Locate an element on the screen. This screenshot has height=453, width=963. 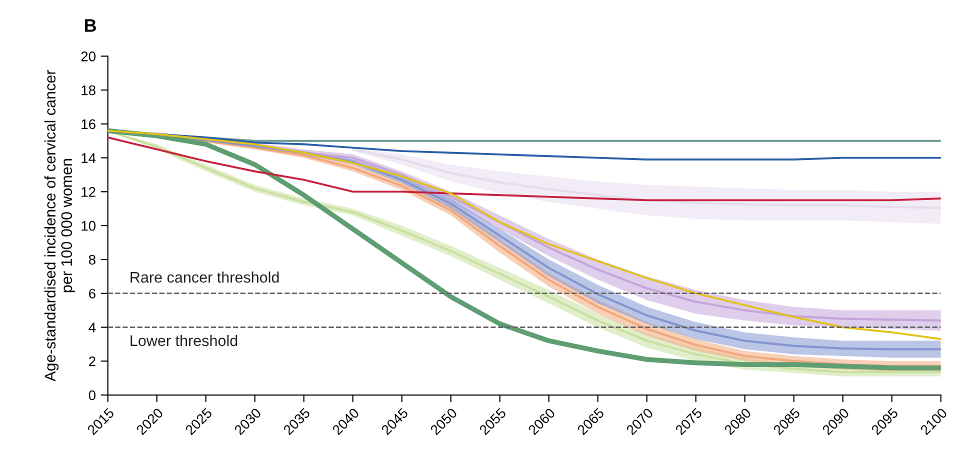
y-axis-title: Age-standardised incidence of cervical cancer per 100 000 women is located at coordinates (60, 226).